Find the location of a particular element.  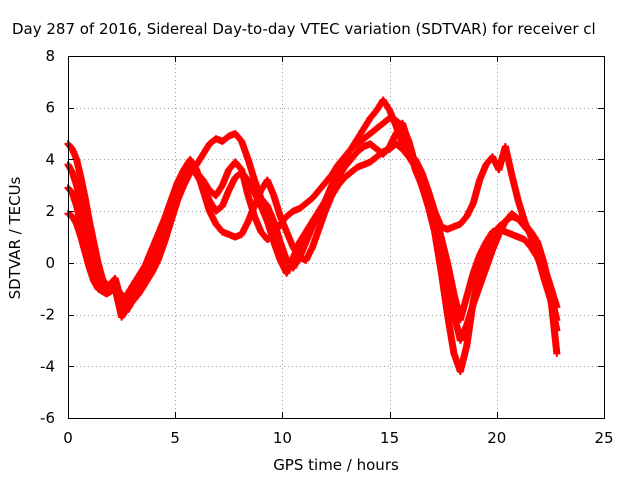

y-axis-label: SDTVAR / TECUs is located at coordinates (15, 237).